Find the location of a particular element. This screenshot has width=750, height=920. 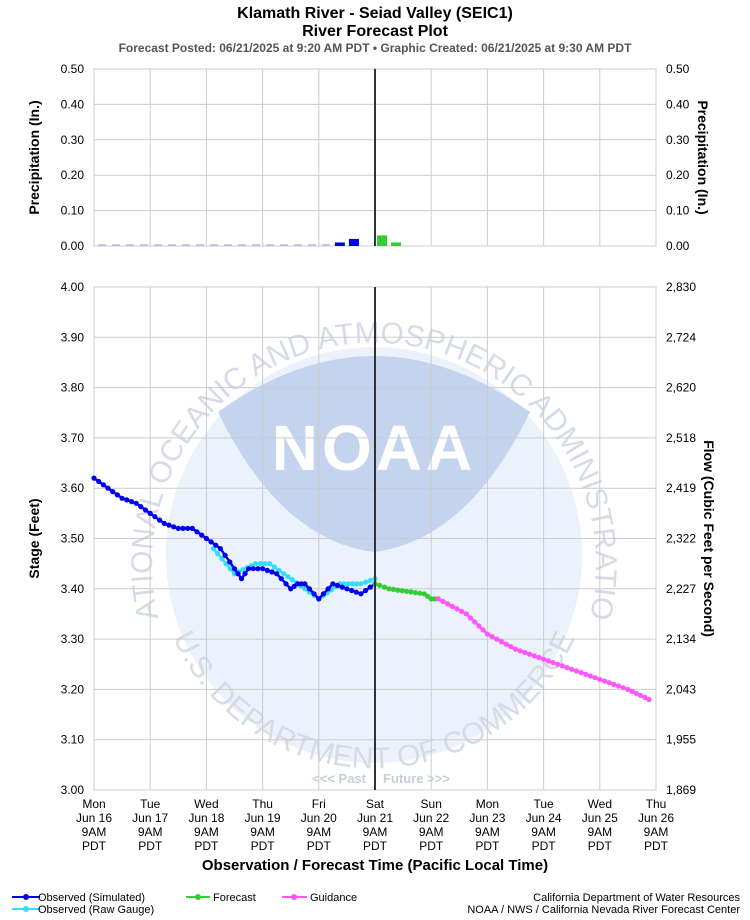

x-tick-day: Thu is located at coordinates (262, 804).